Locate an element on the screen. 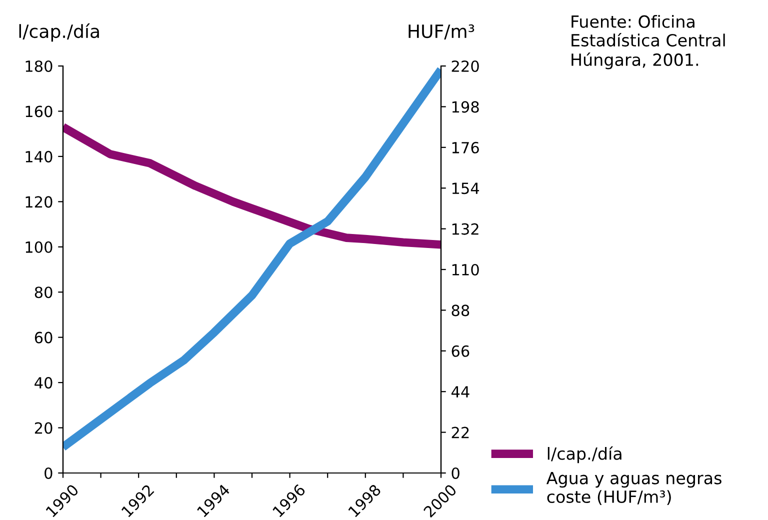 The height and width of the screenshot is (520, 768). y-tick-label: 40 is located at coordinates (43, 383).